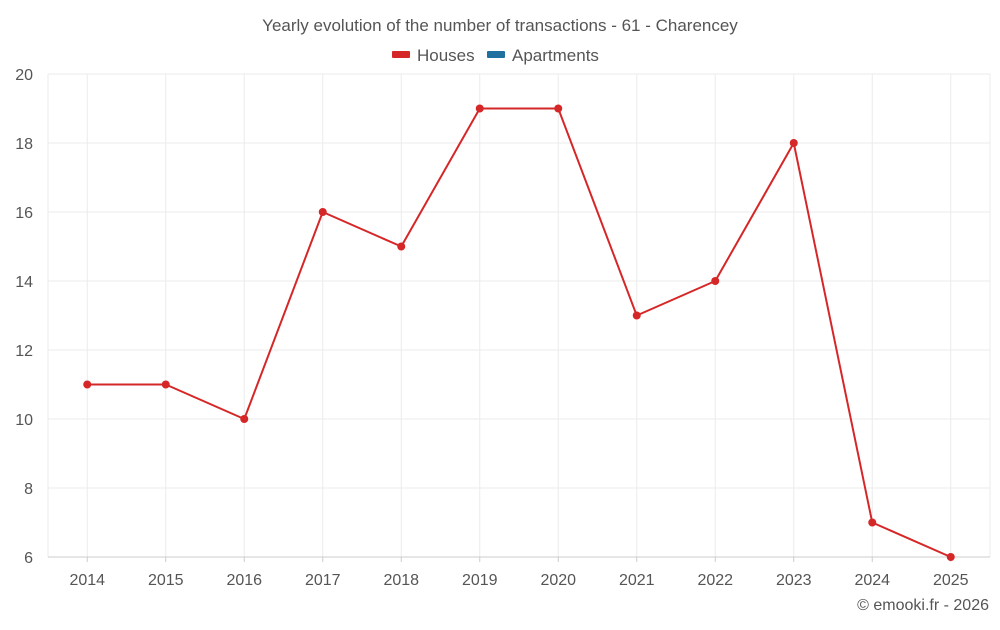  I want to click on x-tick-label: 2021, so click(637, 580).